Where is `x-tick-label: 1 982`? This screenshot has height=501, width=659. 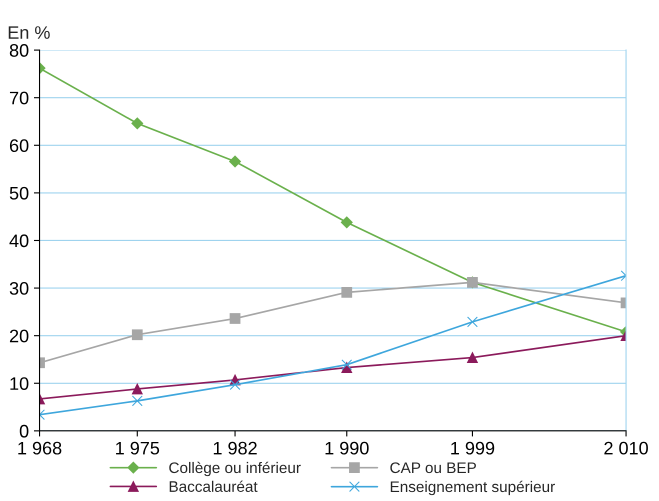 x-tick-label: 1 982 is located at coordinates (235, 448).